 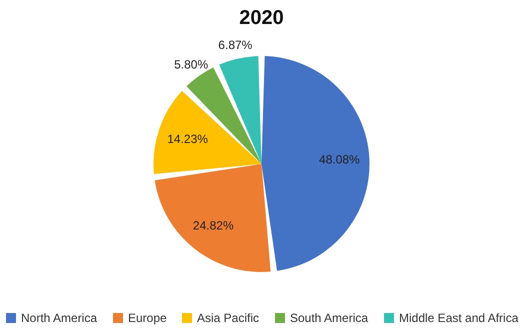 What do you see at coordinates (59, 318) in the screenshot?
I see `legend-label: North America` at bounding box center [59, 318].